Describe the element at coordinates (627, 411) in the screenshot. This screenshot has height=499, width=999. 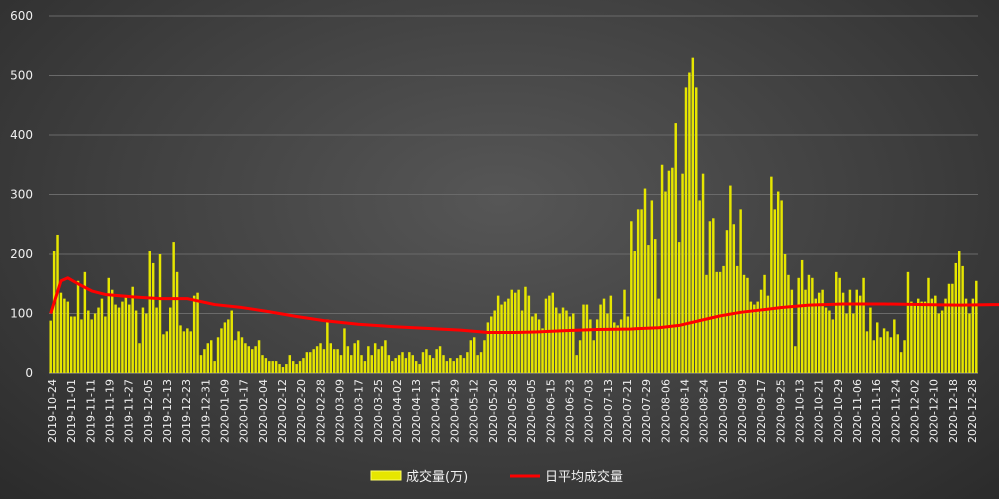
I see `x-tick-label: 2020-07-21` at that location.